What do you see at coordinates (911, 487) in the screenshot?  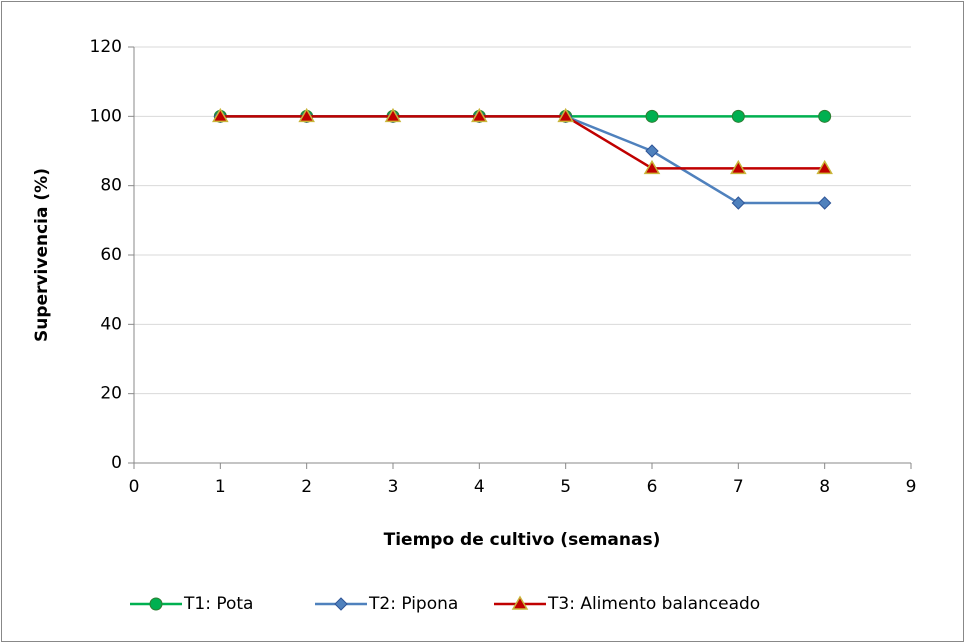 I see `x-tick-label: 9` at bounding box center [911, 487].